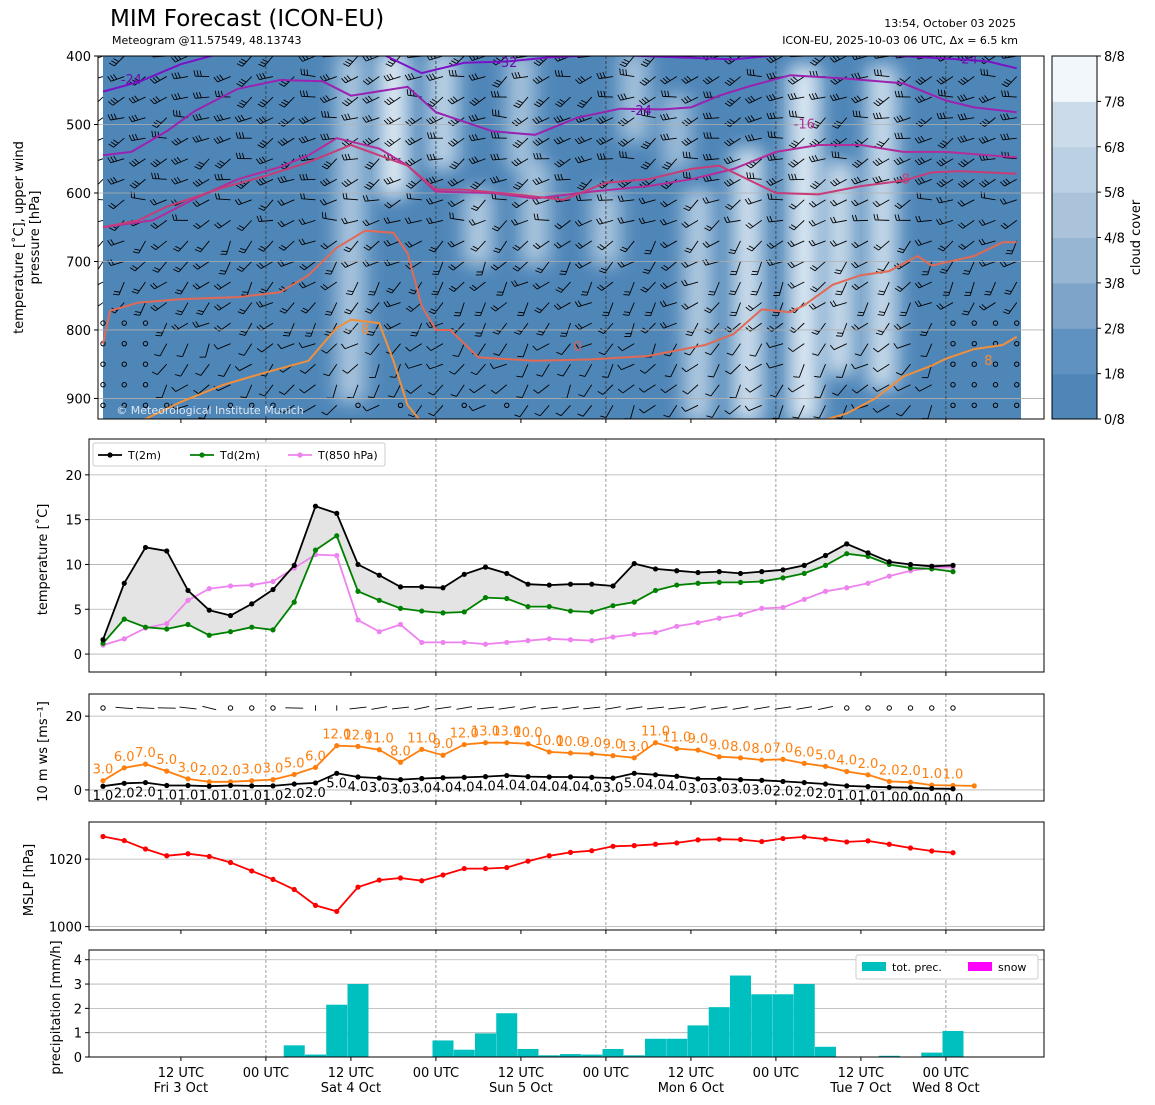  I want to click on mean-wind-point, so click(103, 786).